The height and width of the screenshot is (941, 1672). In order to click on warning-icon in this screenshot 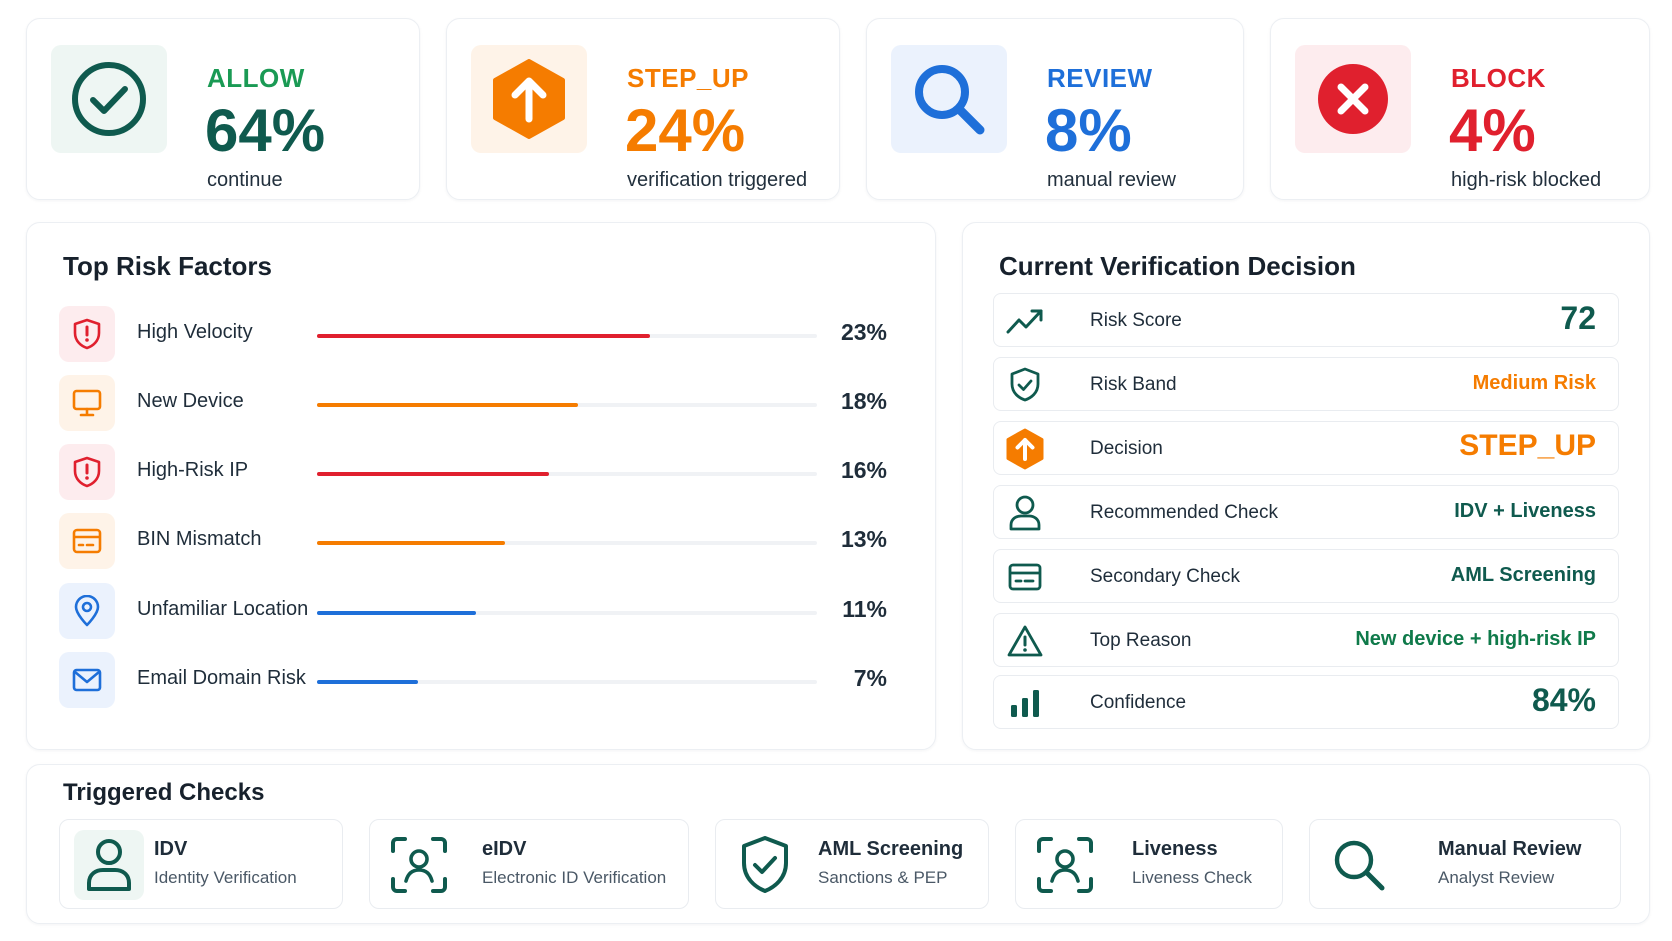, I will do `click(1025, 641)`.